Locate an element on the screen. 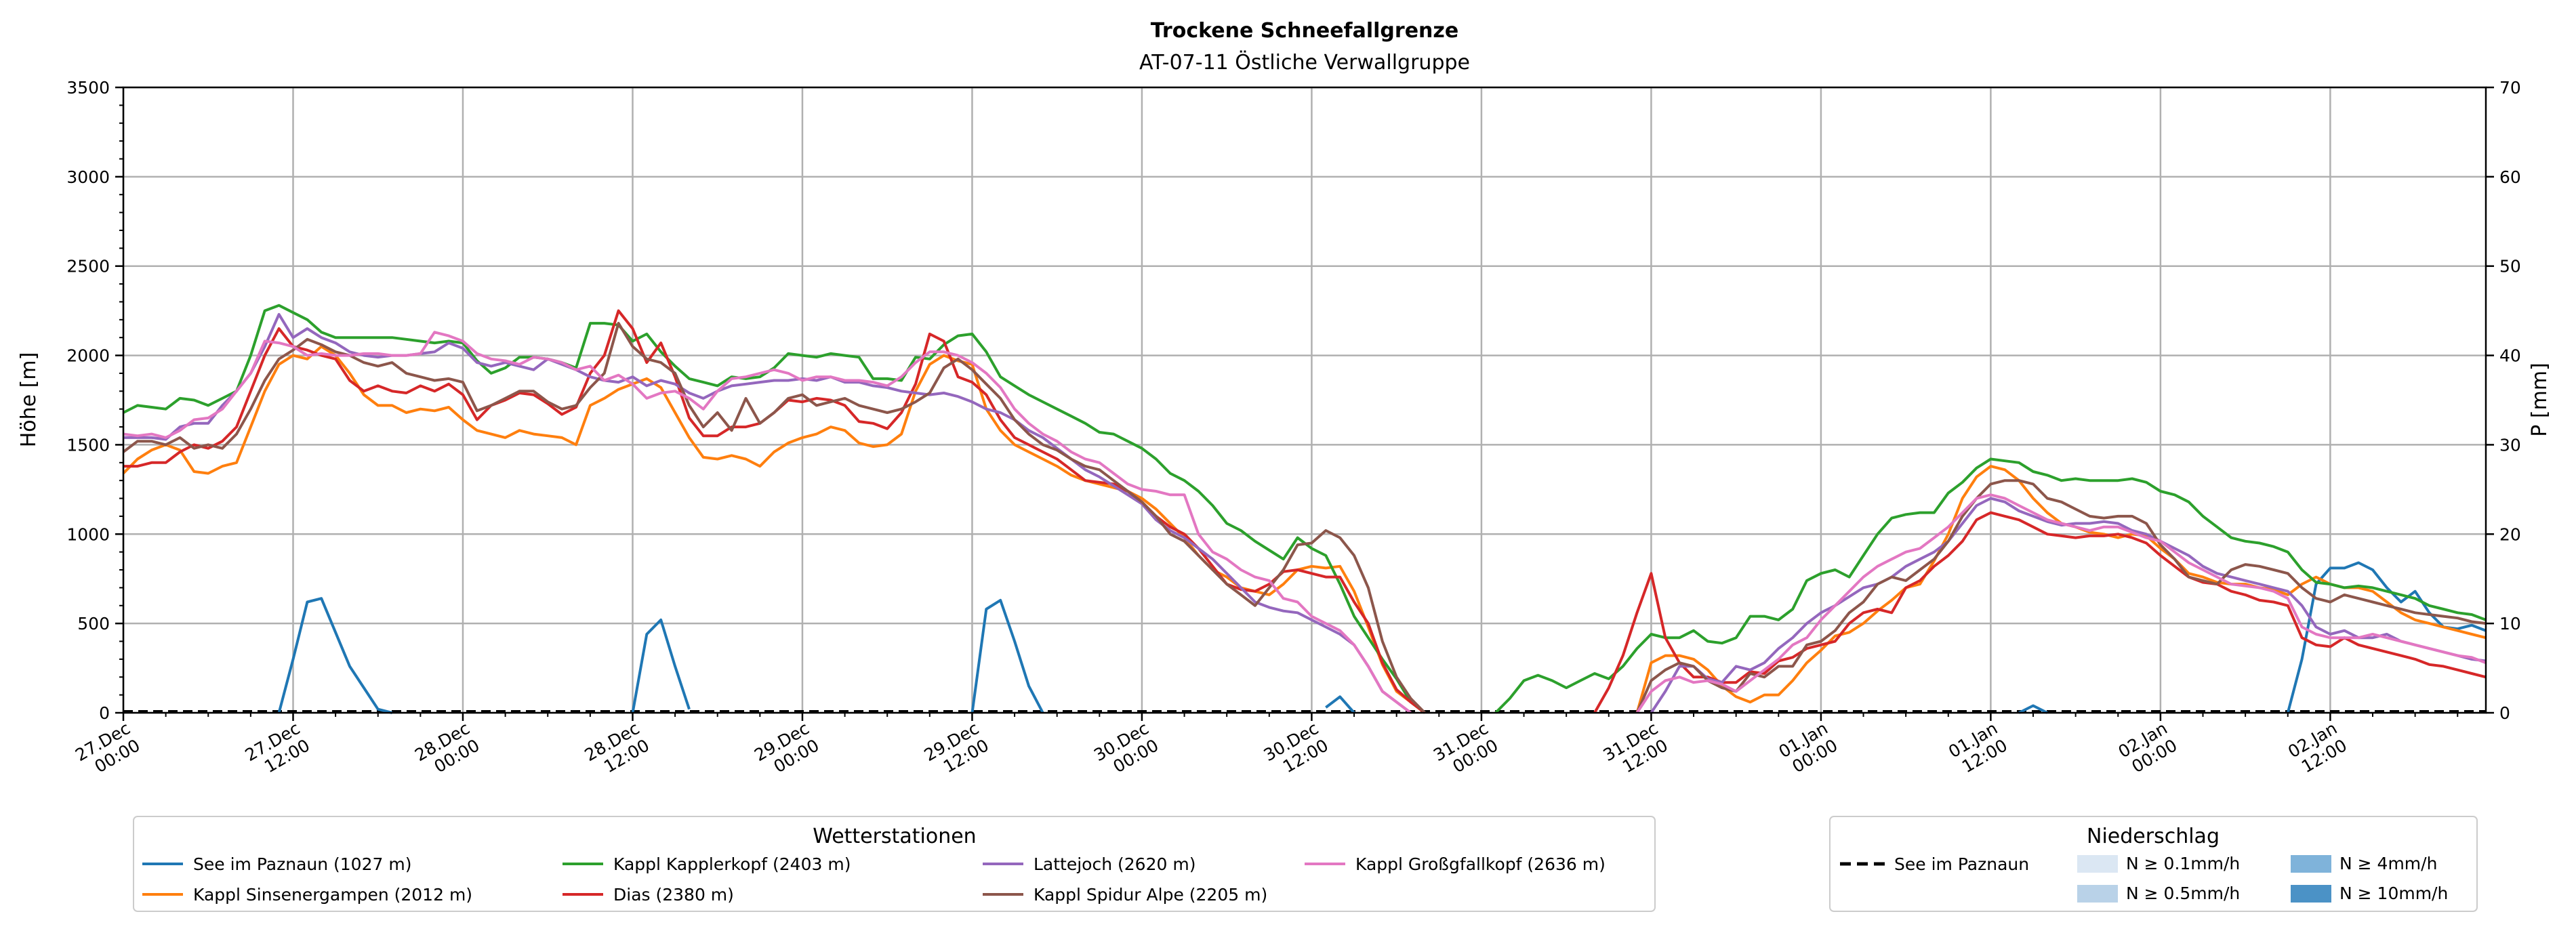  legend-label-3: Dias (2380 m) is located at coordinates (674, 895).